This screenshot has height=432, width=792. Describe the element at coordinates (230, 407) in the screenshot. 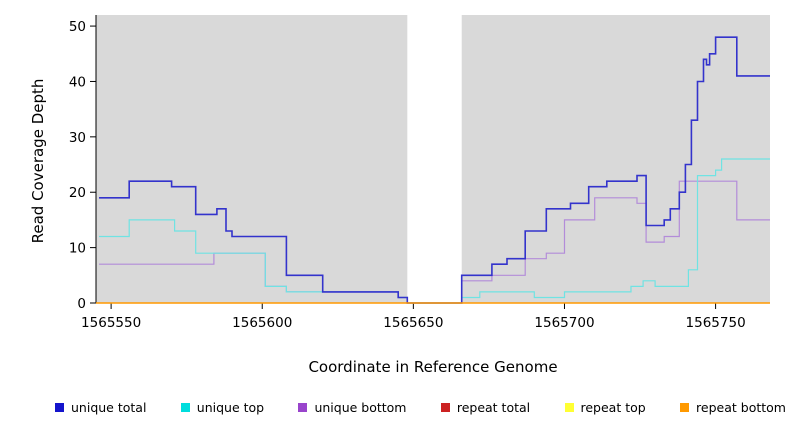

I see `legend-label: unique top` at that location.